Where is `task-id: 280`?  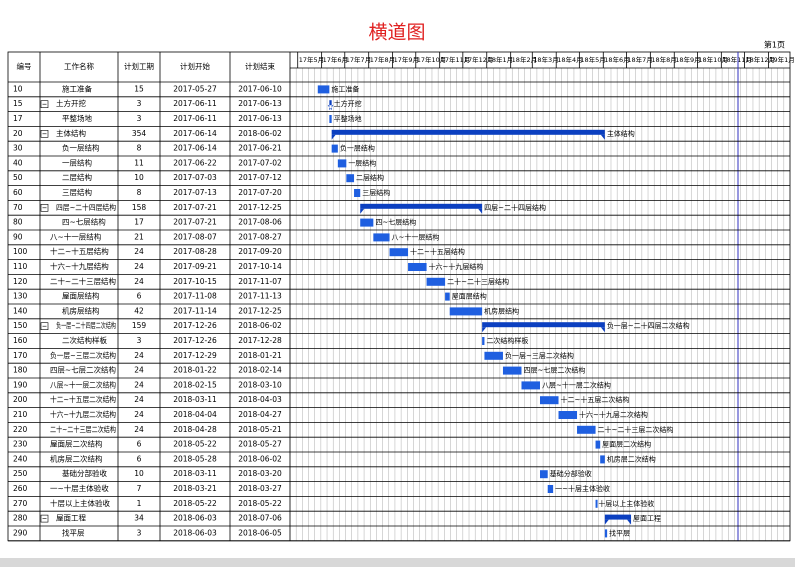
task-id: 280 is located at coordinates (20, 518).